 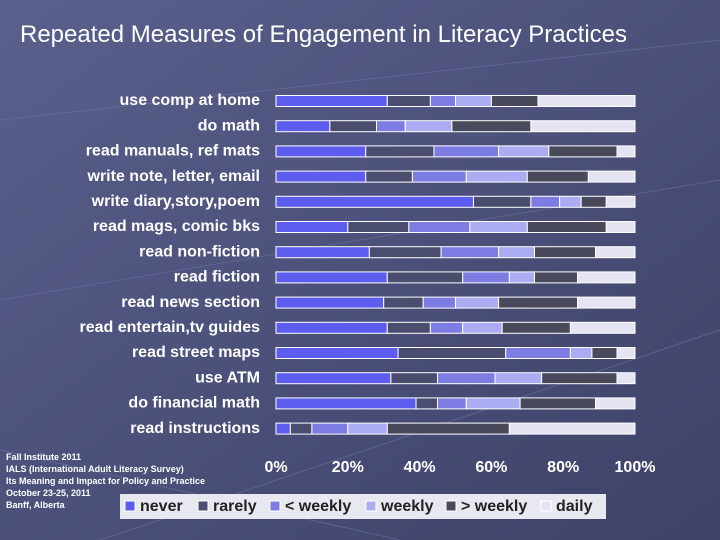 I want to click on category-label: read street maps, so click(x=196, y=352).